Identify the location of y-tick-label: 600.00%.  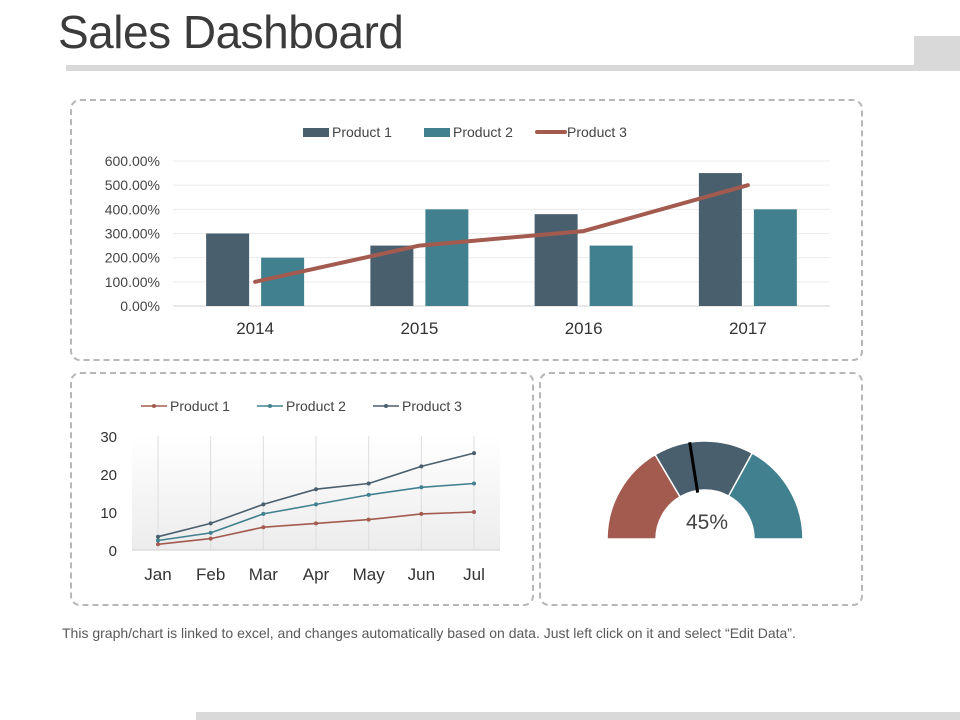
(132, 161).